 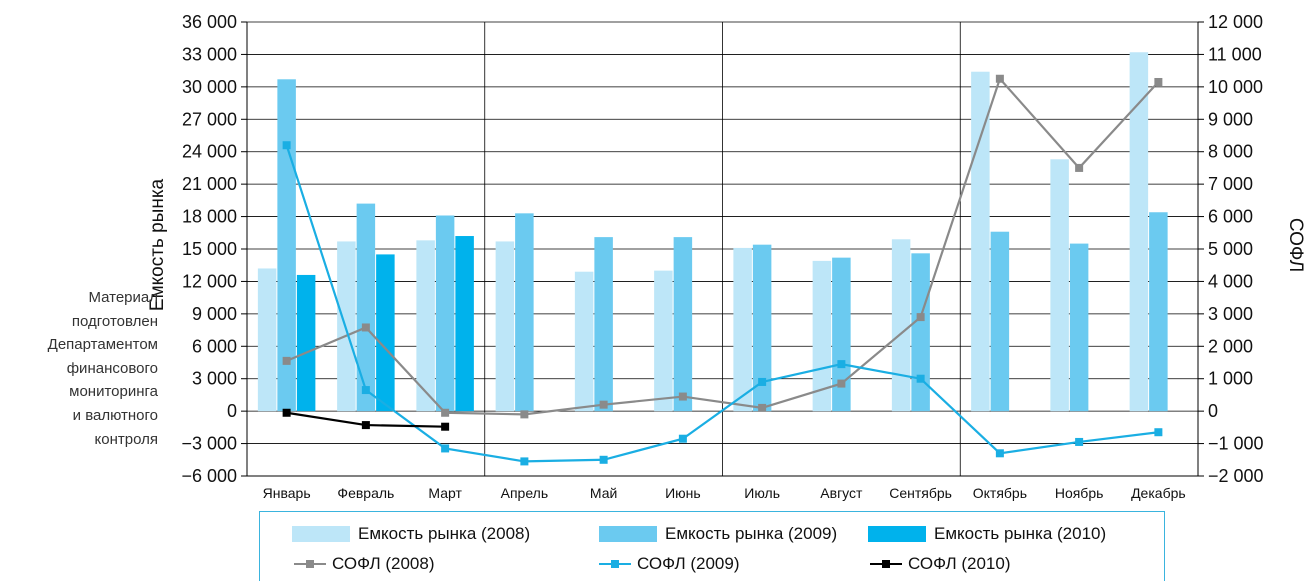 What do you see at coordinates (1230, 314) in the screenshot?
I see `y2-tick-label: 3 000` at bounding box center [1230, 314].